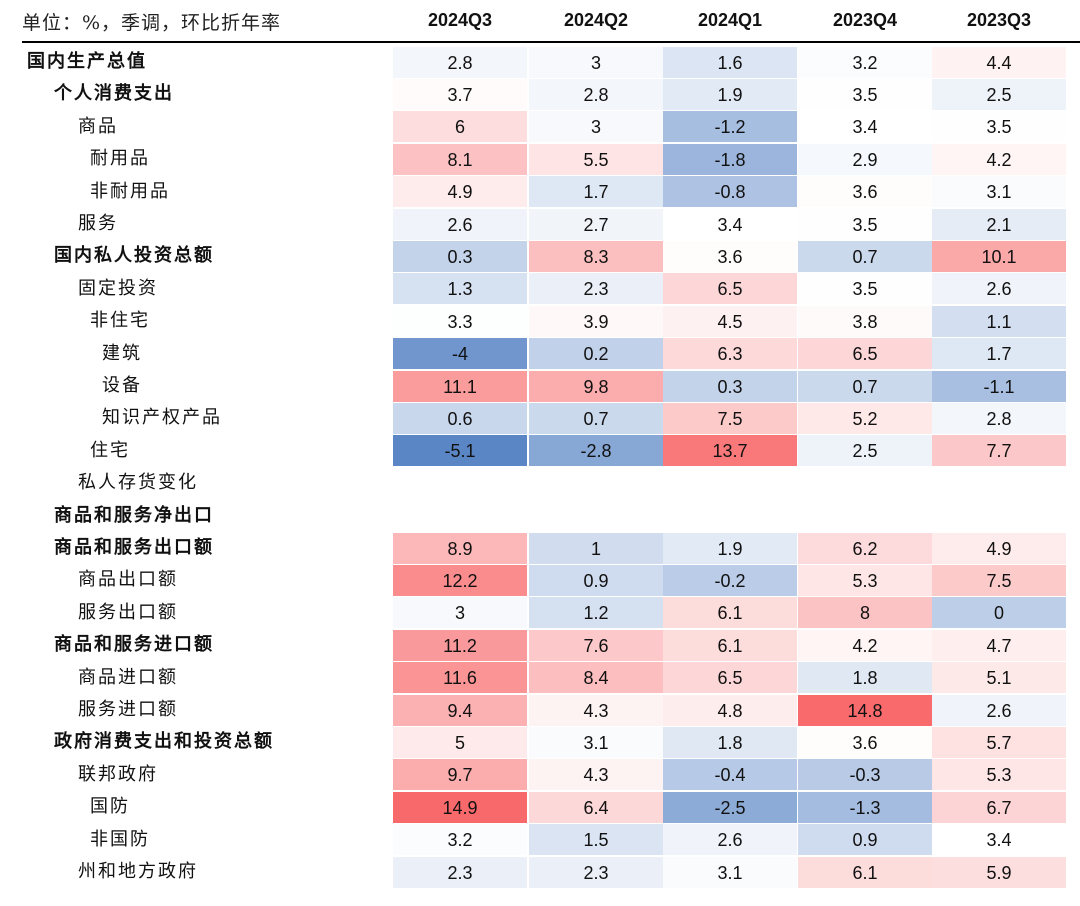  I want to click on heatmap-cell: 0.2, so click(596, 354).